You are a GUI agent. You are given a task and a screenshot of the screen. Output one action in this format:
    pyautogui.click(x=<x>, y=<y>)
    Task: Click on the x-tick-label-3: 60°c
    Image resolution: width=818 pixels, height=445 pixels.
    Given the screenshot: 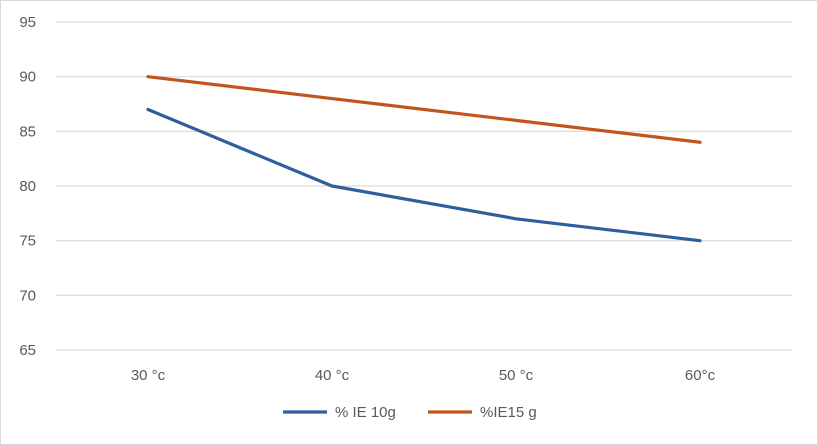 What is the action you would take?
    pyautogui.click(x=700, y=375)
    